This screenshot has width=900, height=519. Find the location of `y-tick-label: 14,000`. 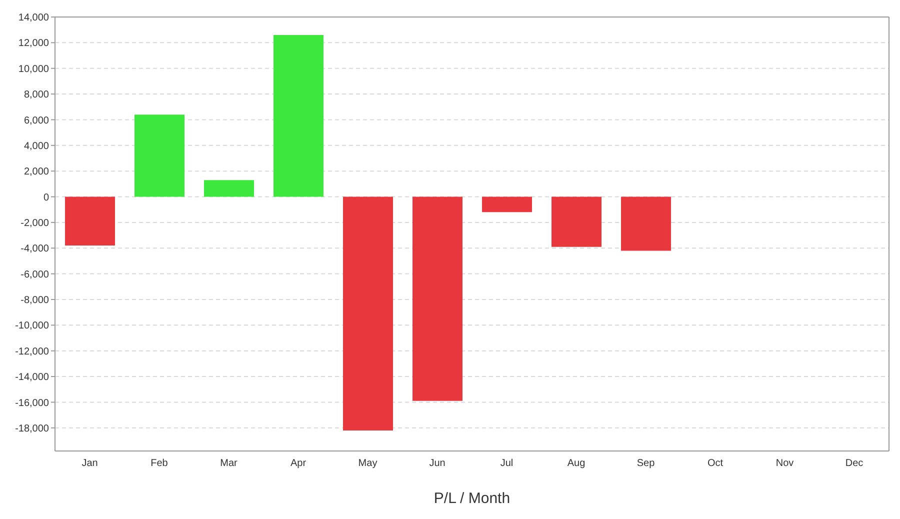

y-tick-label: 14,000 is located at coordinates (34, 18).